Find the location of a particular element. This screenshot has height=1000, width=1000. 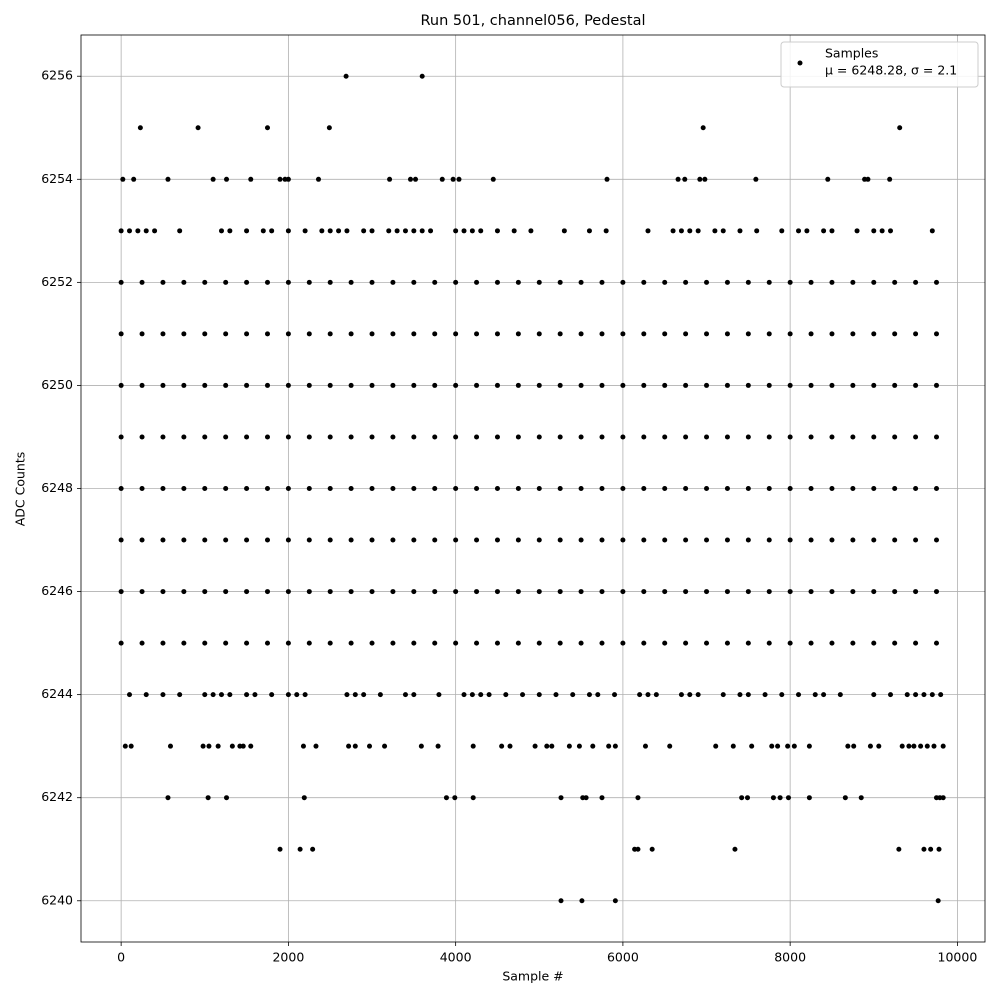

y-tick-label: 6250 is located at coordinates (57, 384).